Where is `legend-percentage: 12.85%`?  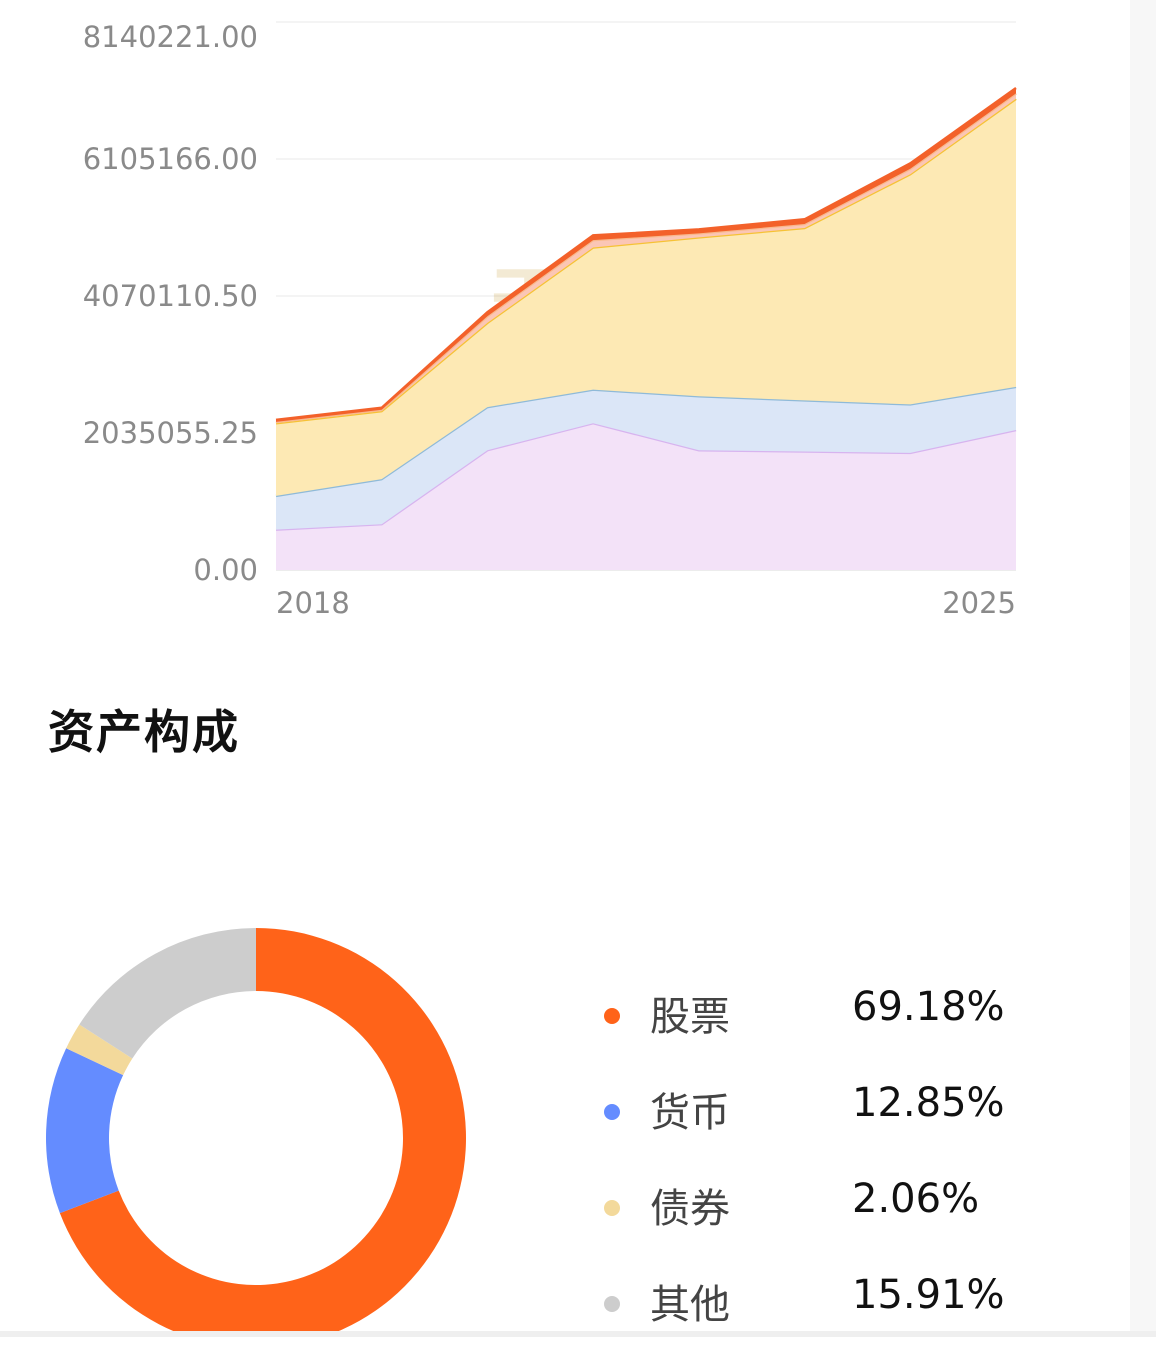
legend-percentage: 12.85% is located at coordinates (928, 1103).